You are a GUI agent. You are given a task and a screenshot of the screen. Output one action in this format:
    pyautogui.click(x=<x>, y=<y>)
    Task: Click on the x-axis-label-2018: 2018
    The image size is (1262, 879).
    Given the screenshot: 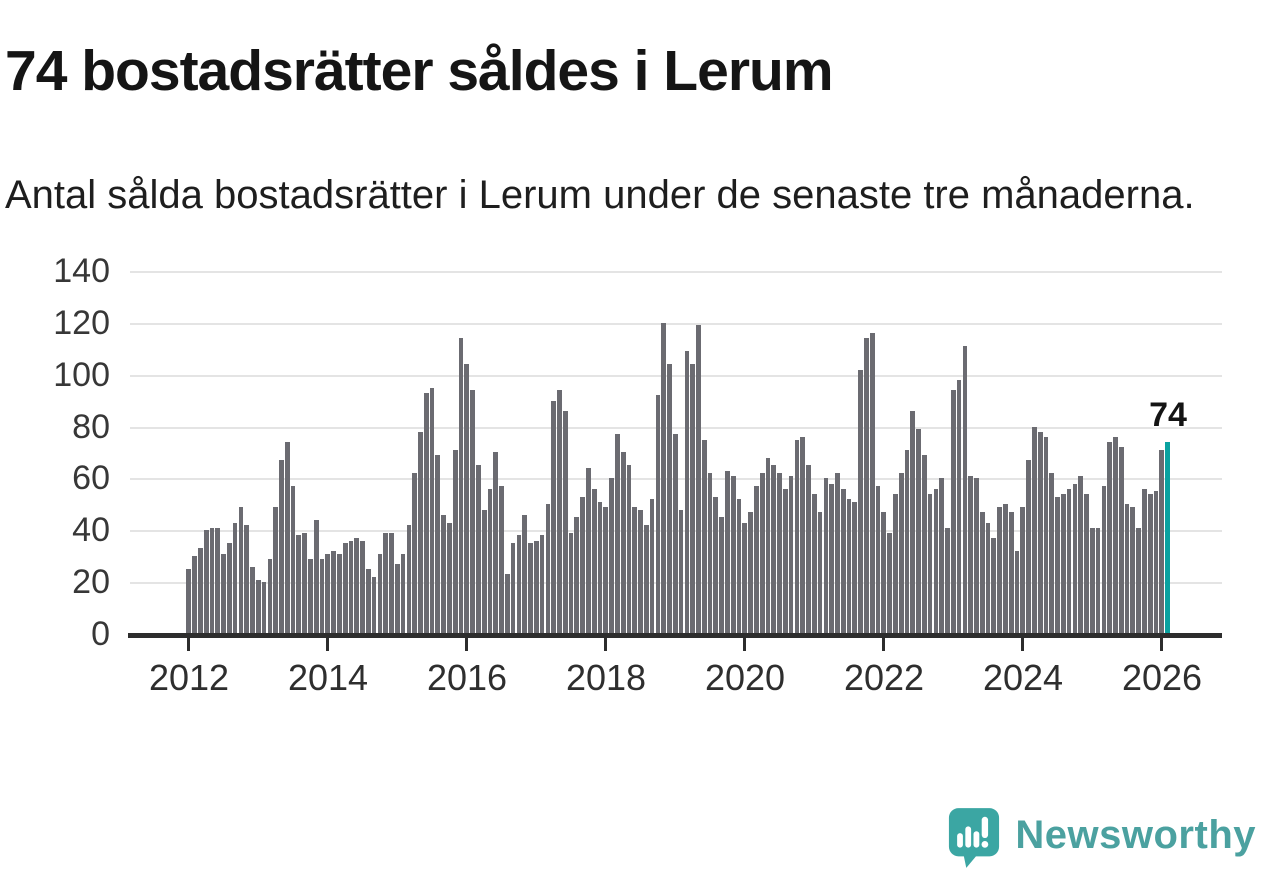 What is the action you would take?
    pyautogui.click(x=606, y=677)
    